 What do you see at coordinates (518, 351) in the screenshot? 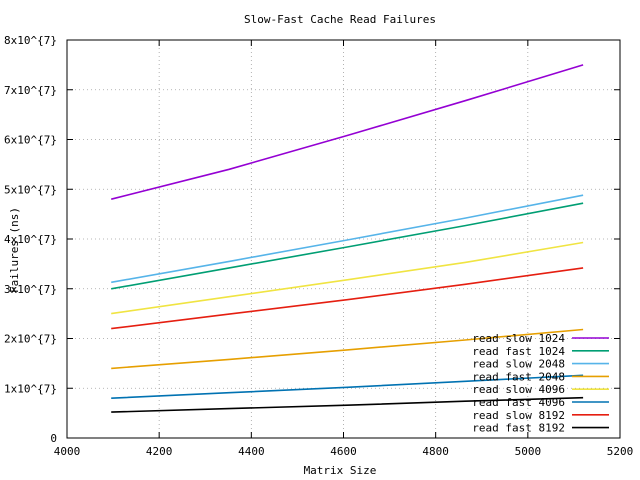
I see `legend-label: read fast 1024` at bounding box center [518, 351].